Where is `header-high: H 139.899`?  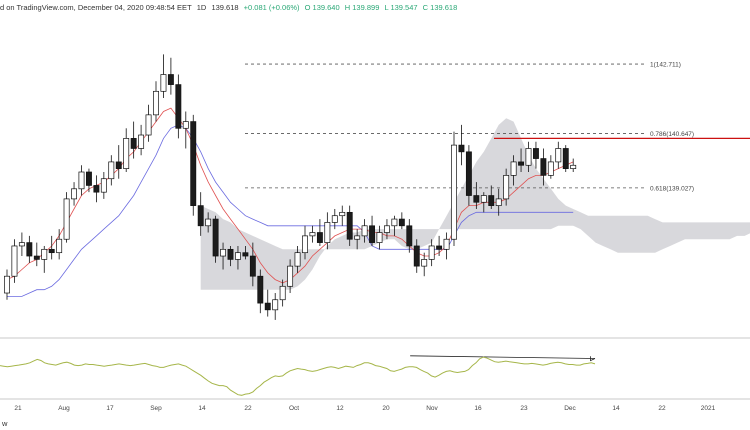 header-high: H 139.899 is located at coordinates (362, 7).